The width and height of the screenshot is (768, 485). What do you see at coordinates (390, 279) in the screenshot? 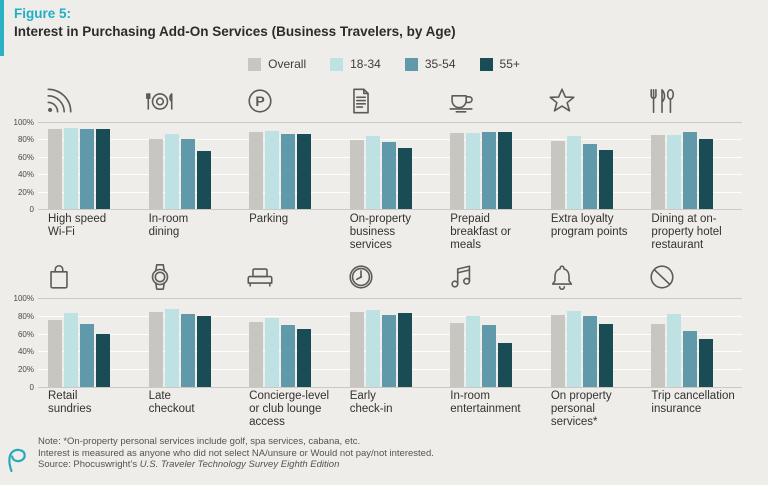
I see `icons-strip` at bounding box center [390, 279].